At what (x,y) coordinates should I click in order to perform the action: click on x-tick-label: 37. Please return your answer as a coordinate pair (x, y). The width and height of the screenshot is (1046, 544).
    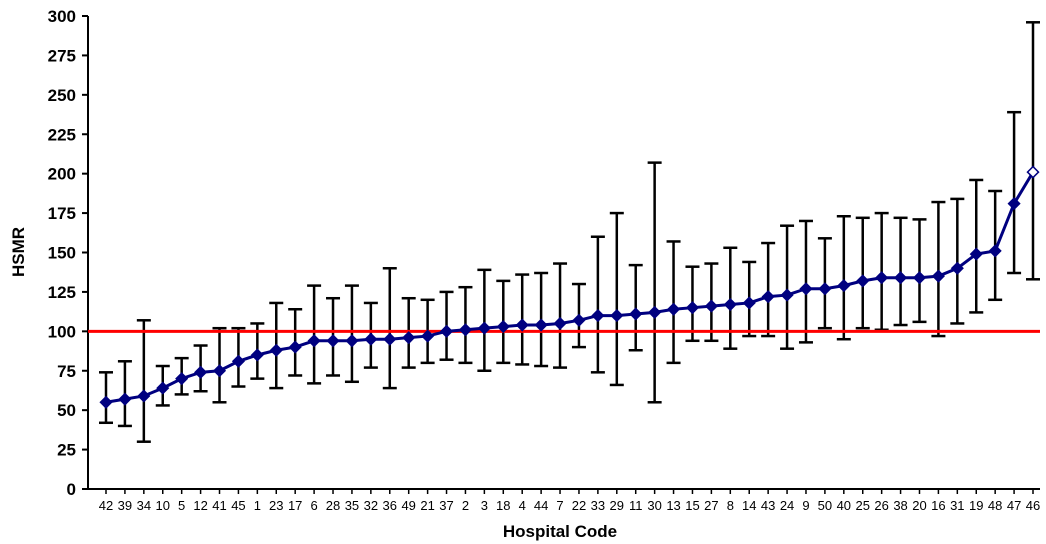
    Looking at the image, I should click on (446, 505).